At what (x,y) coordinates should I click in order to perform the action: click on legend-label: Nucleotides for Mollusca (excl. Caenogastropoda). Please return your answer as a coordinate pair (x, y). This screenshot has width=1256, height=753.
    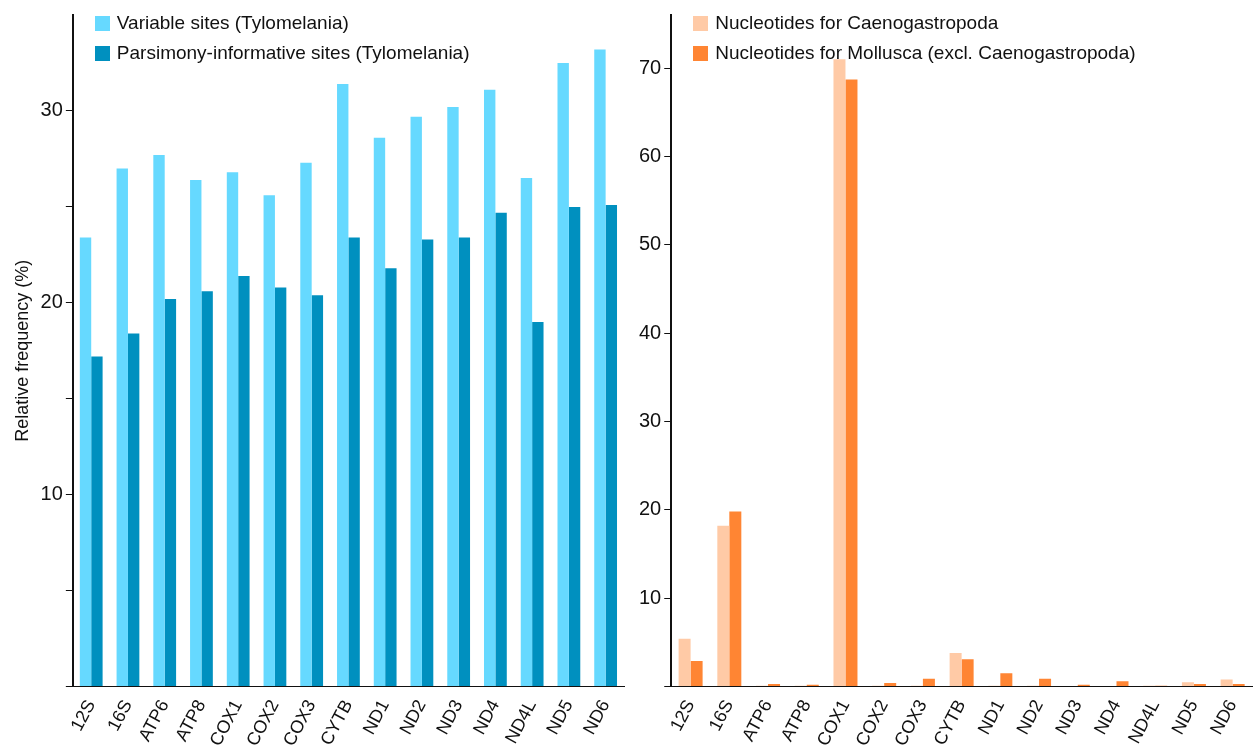
    Looking at the image, I should click on (925, 53).